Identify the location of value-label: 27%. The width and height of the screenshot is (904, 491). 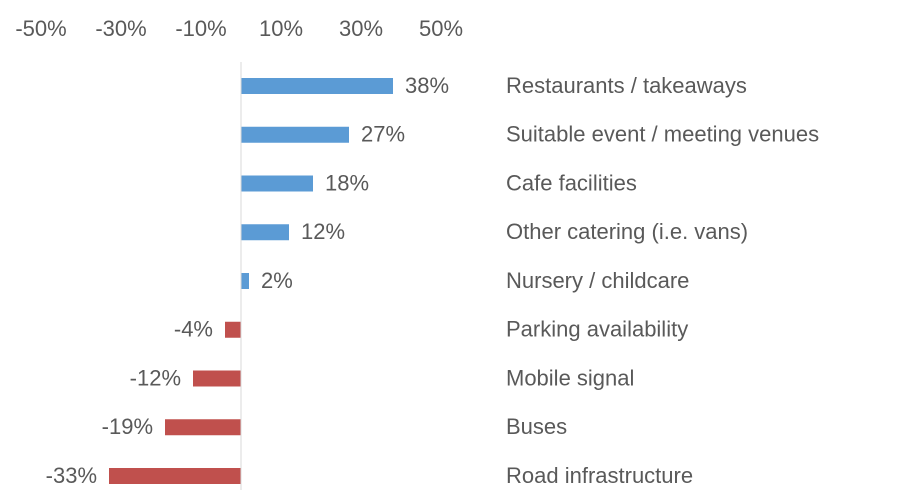
(383, 134).